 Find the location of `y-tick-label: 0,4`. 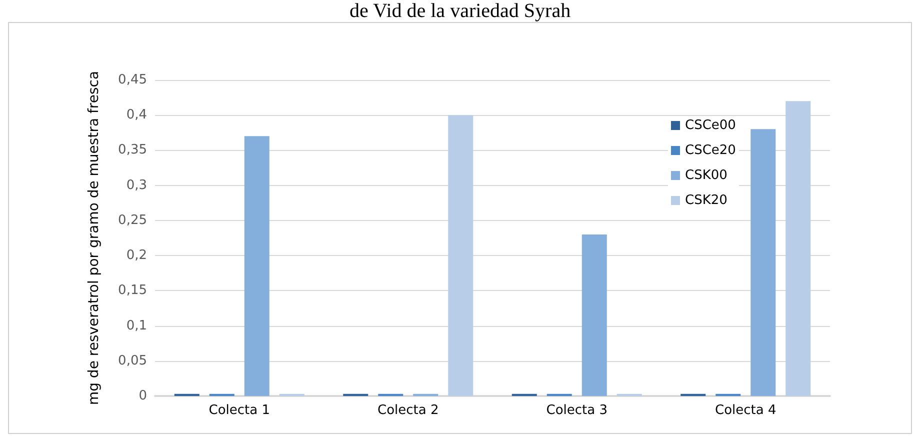

y-tick-label: 0,4 is located at coordinates (136, 115).